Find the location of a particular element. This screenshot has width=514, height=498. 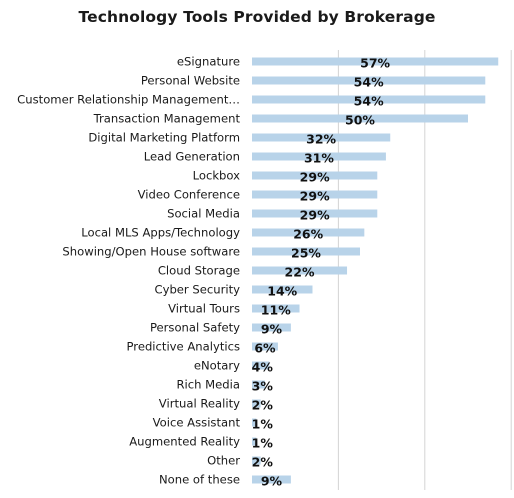

value-label-22: 9% is located at coordinates (272, 481).